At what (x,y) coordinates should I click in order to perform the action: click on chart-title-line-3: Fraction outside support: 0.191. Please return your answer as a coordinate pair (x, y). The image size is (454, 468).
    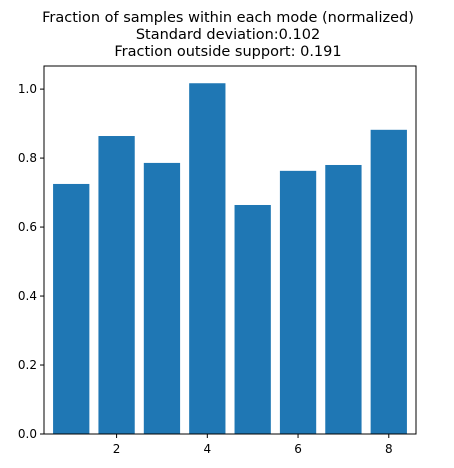
    Looking at the image, I should click on (227, 52).